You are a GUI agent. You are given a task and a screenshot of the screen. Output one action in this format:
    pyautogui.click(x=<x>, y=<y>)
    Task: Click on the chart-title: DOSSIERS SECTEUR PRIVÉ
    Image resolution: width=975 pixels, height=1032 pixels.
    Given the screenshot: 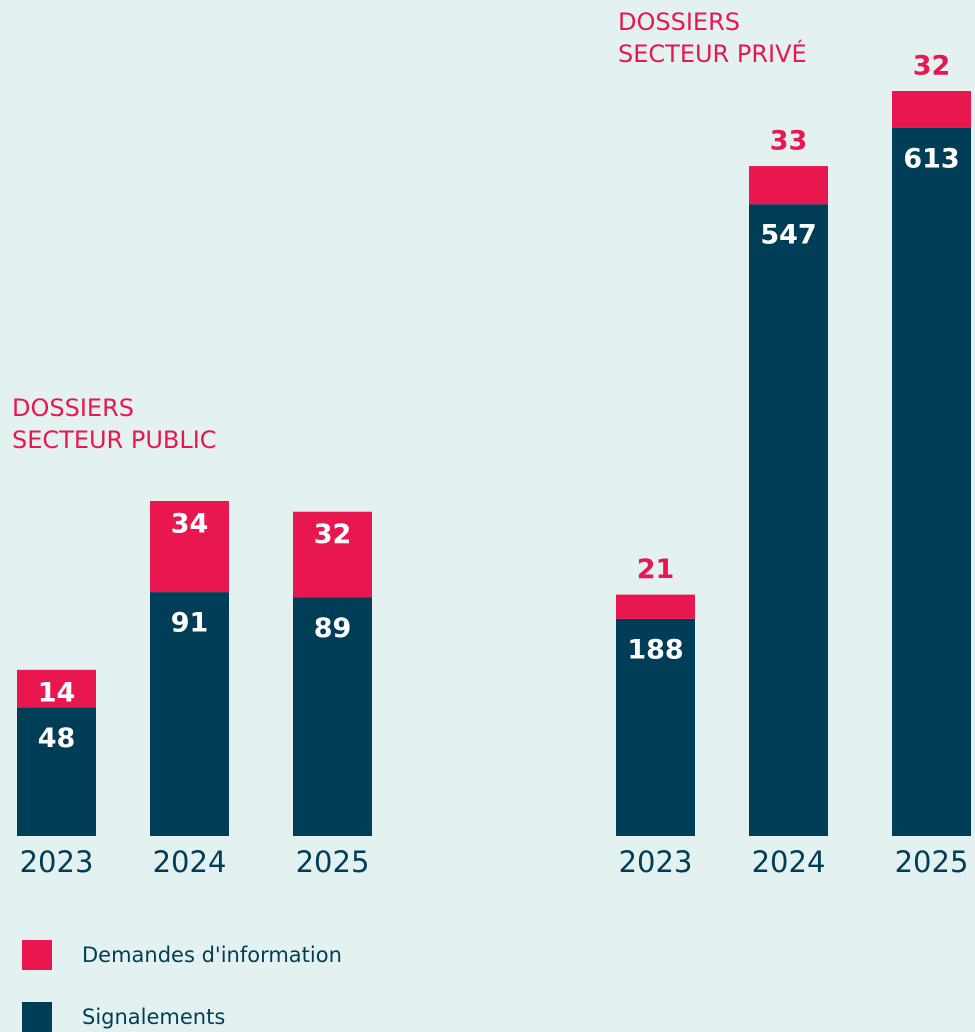 What is the action you would take?
    pyautogui.click(x=712, y=38)
    